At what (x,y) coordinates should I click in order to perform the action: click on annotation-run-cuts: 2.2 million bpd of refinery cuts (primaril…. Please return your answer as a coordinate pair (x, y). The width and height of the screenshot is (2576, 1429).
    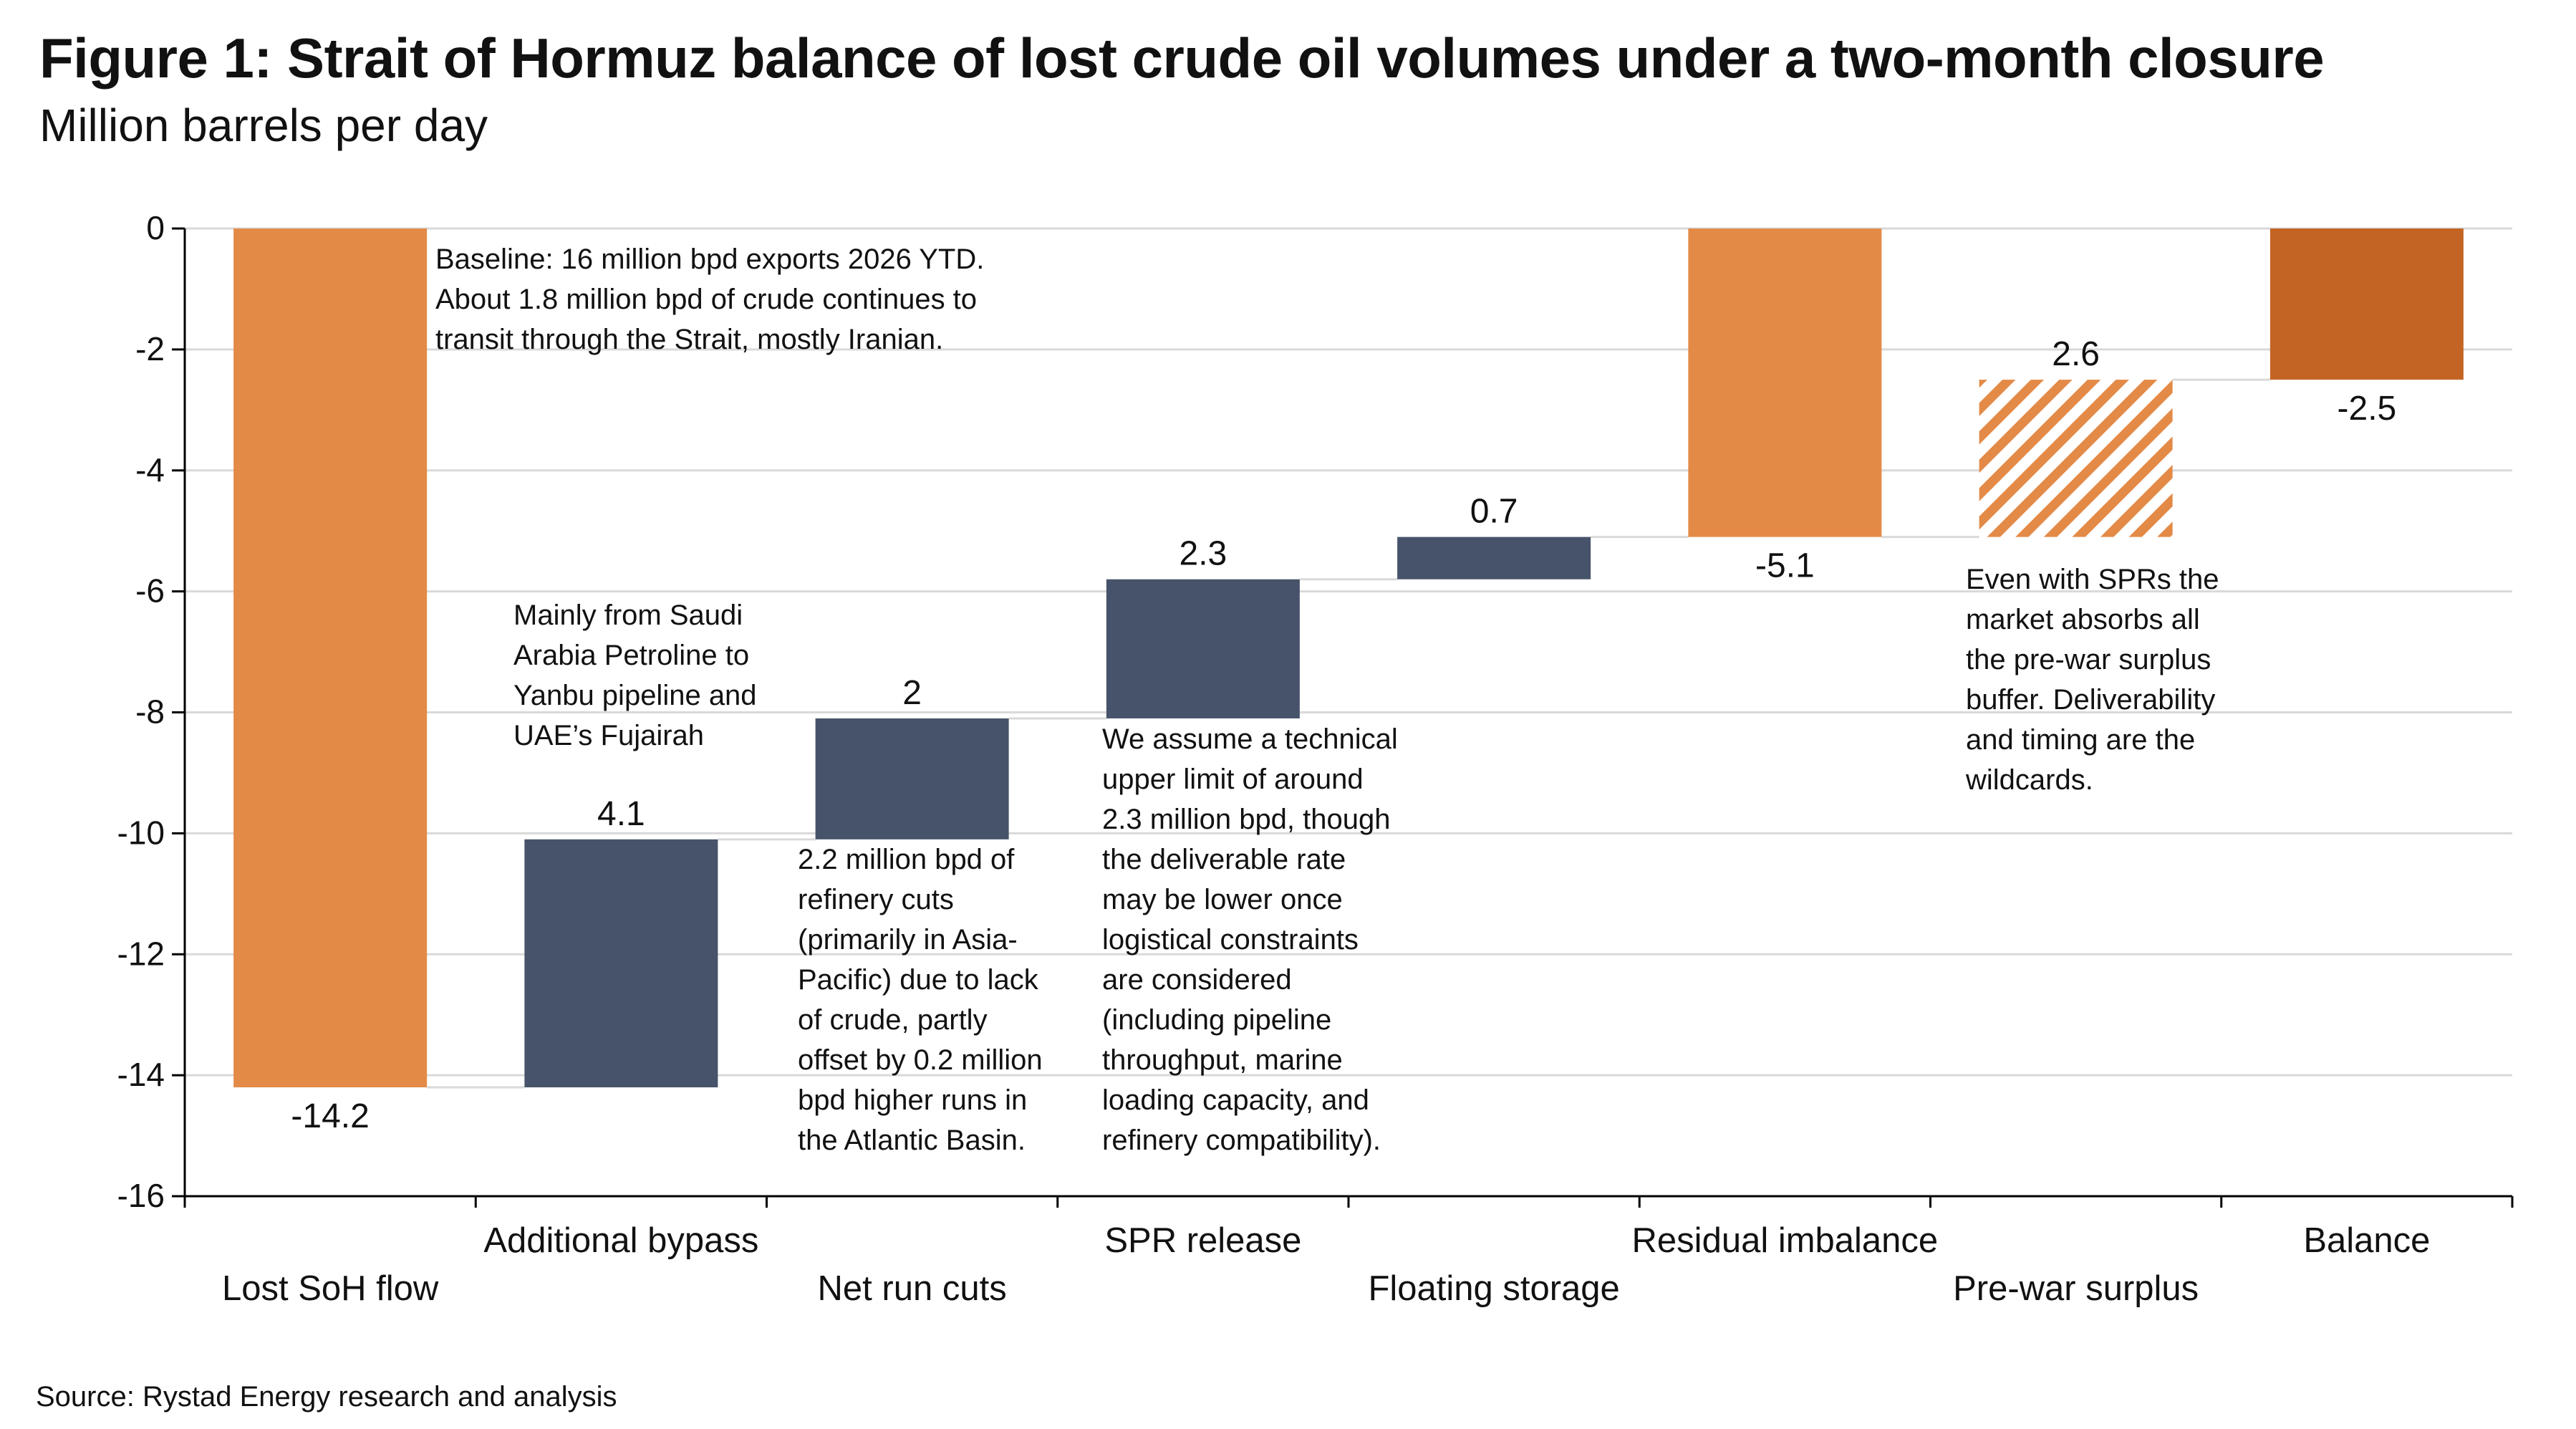
    Looking at the image, I should click on (921, 999).